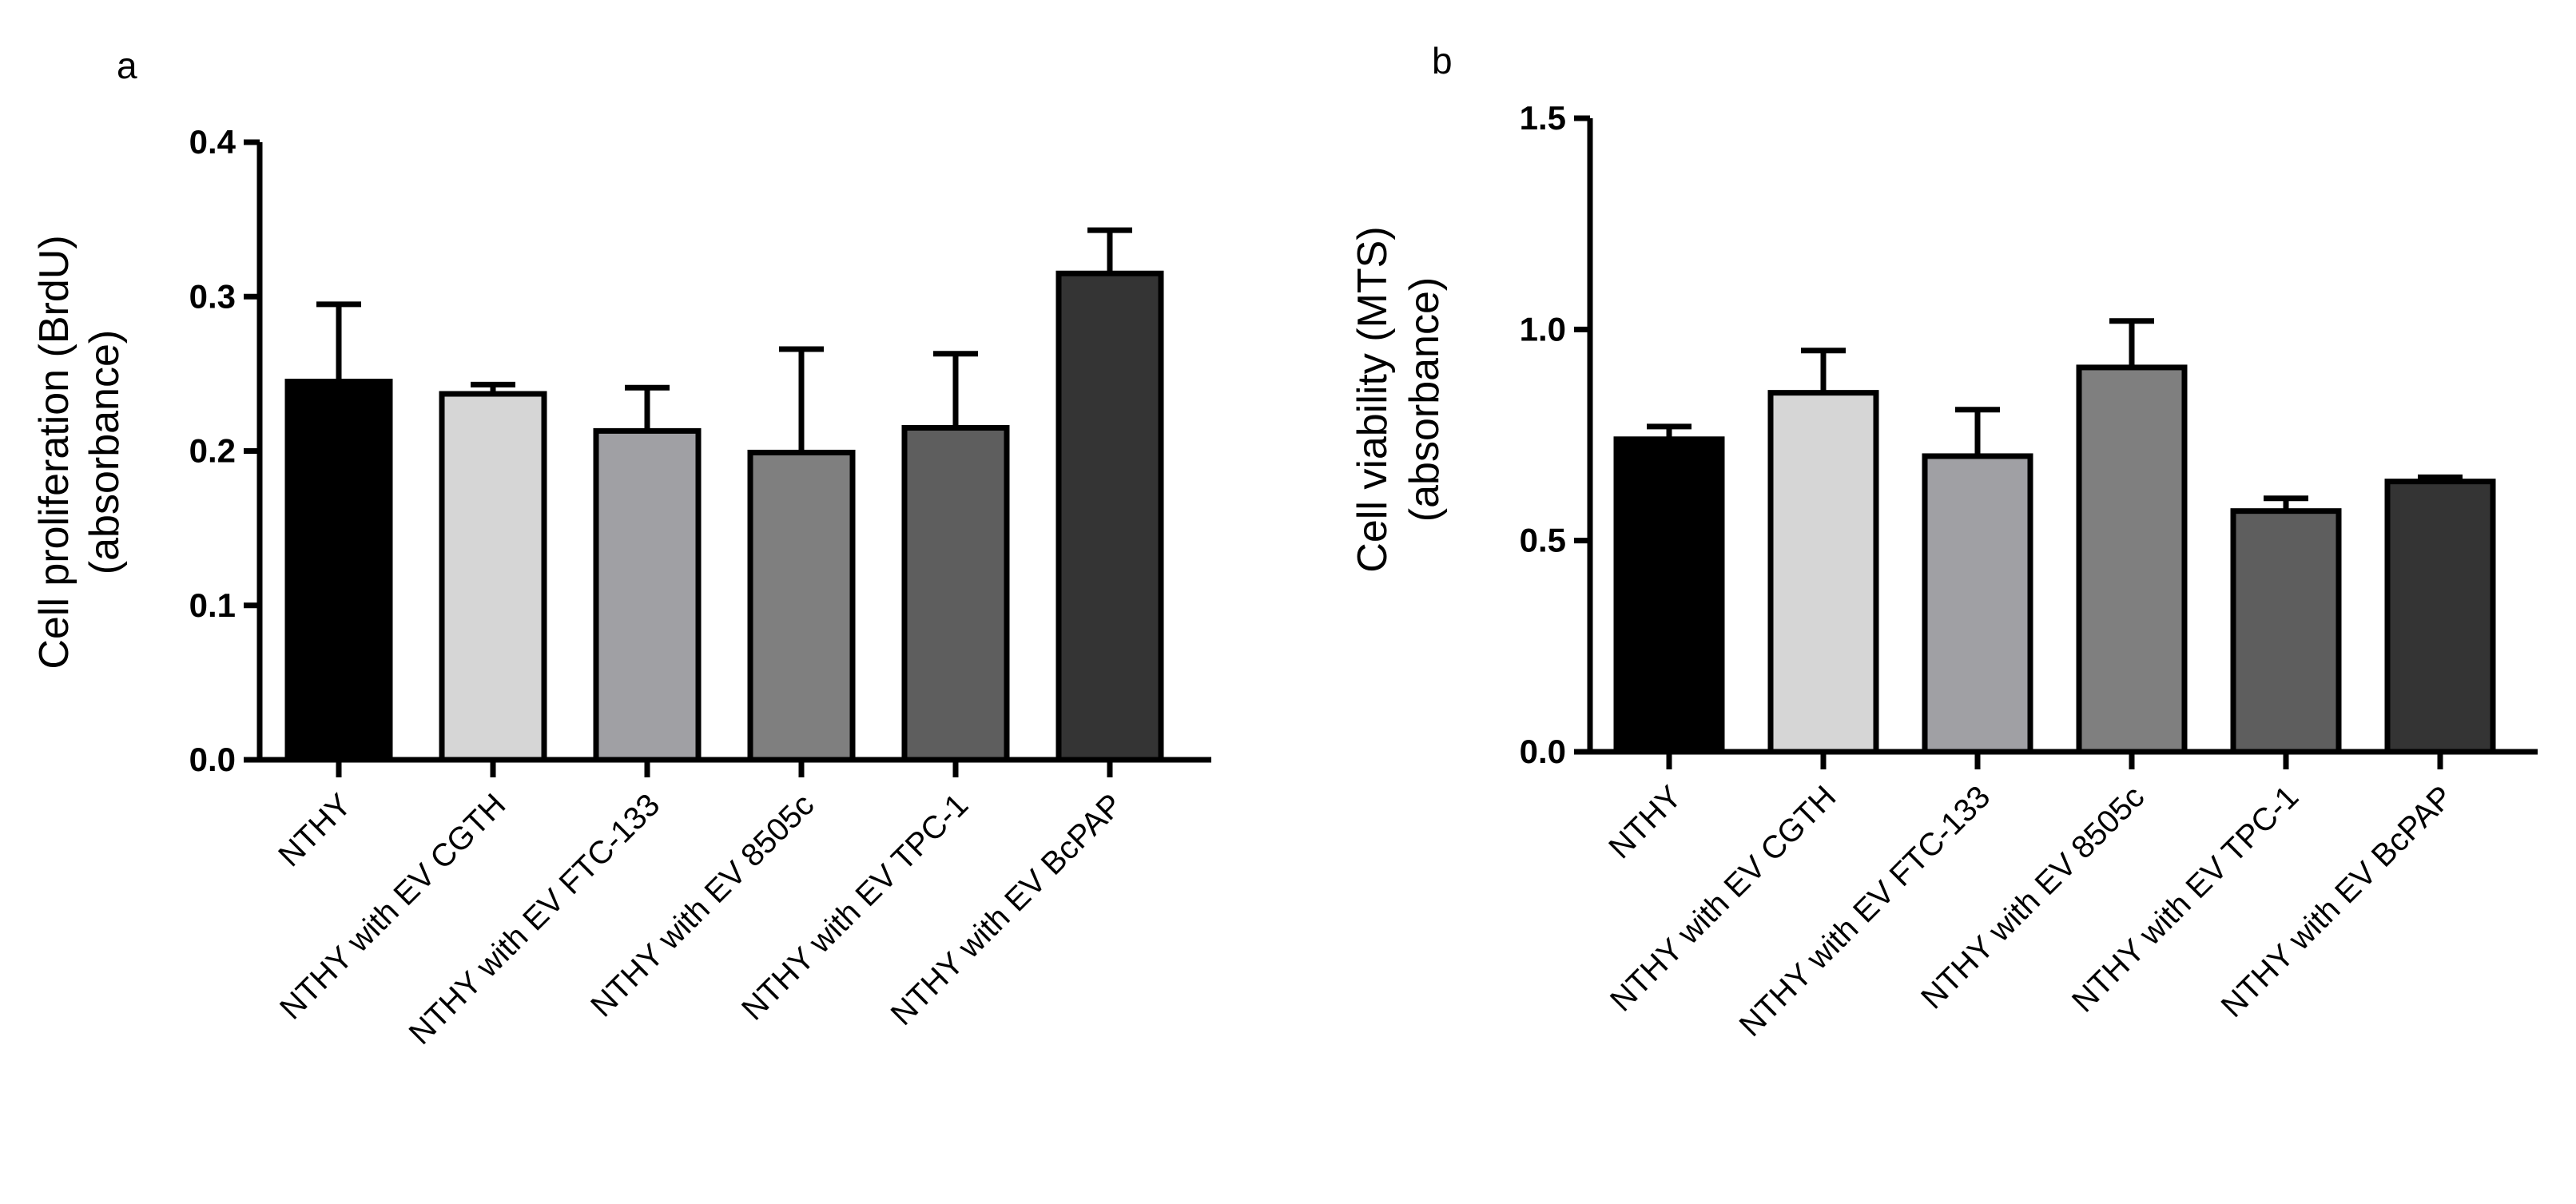 This screenshot has width=2576, height=1204. I want to click on panel-a-ylabel-line2: (absorbance), so click(104, 452).